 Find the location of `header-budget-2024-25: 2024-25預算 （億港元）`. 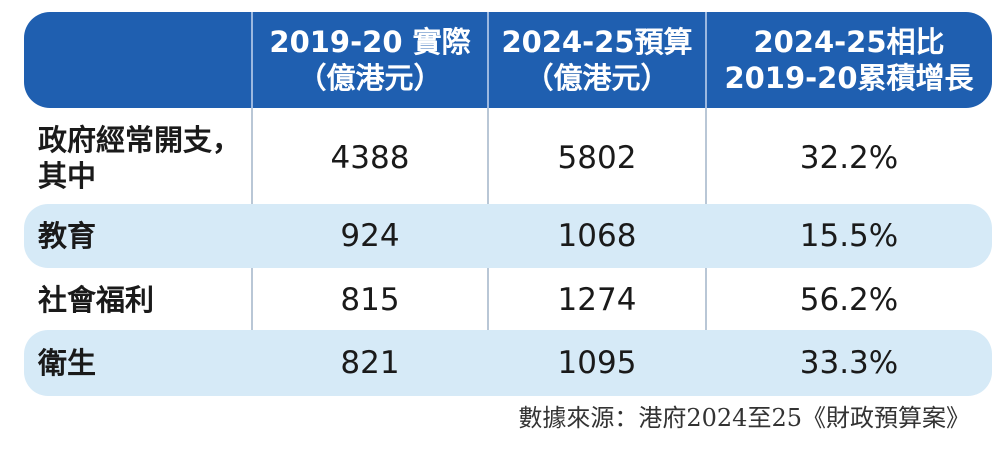

header-budget-2024-25: 2024-25預算 （億港元） is located at coordinates (597, 60).